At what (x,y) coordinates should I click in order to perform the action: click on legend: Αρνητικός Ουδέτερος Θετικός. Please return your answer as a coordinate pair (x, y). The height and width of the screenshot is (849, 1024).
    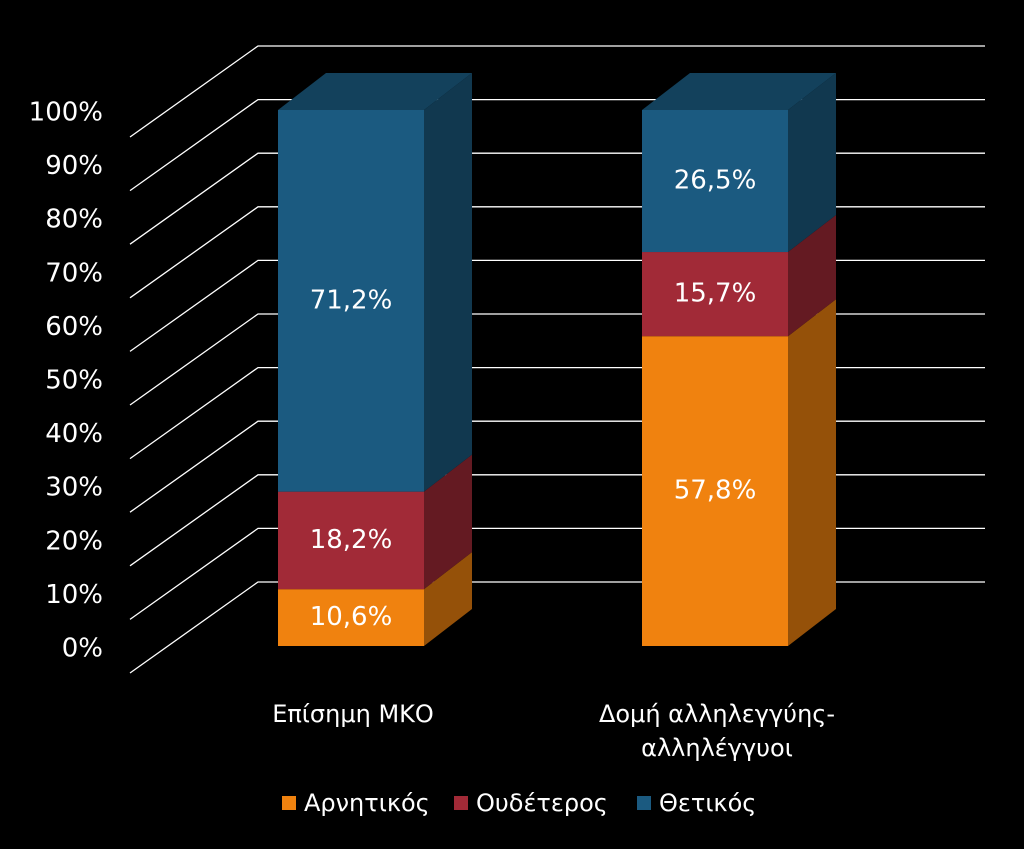
    Looking at the image, I should click on (519, 803).